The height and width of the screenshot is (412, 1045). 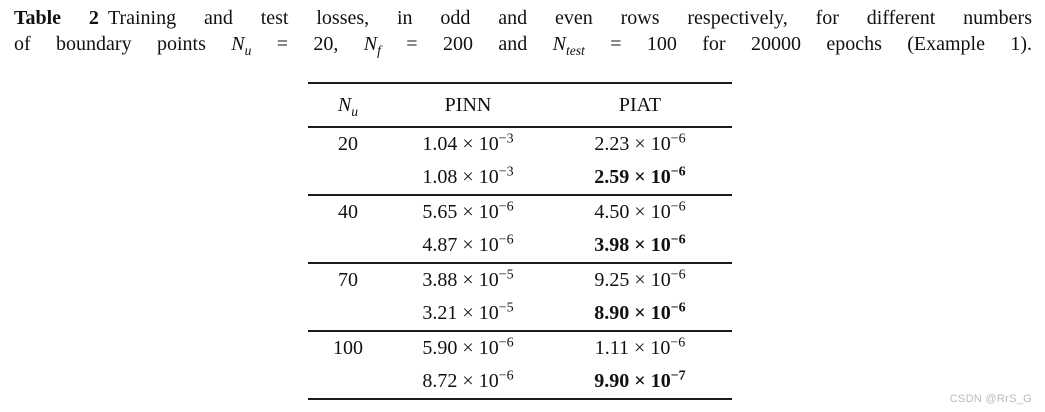 I want to click on mantissa: 9.90, so click(x=612, y=381).